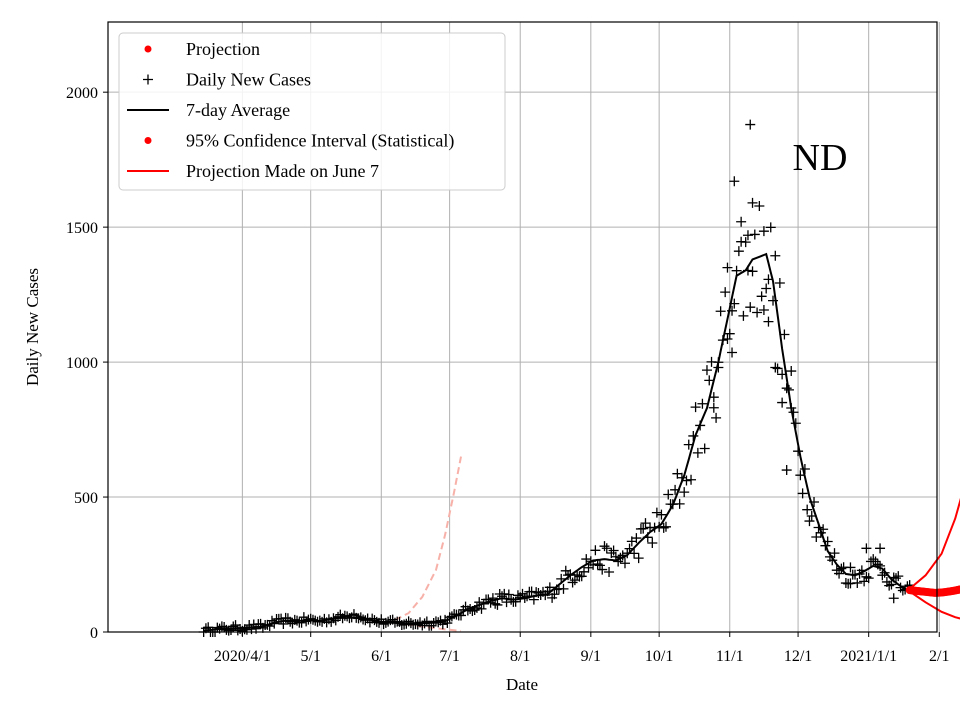 The height and width of the screenshot is (720, 960). What do you see at coordinates (591, 656) in the screenshot?
I see `x-tick-label: 9/1` at bounding box center [591, 656].